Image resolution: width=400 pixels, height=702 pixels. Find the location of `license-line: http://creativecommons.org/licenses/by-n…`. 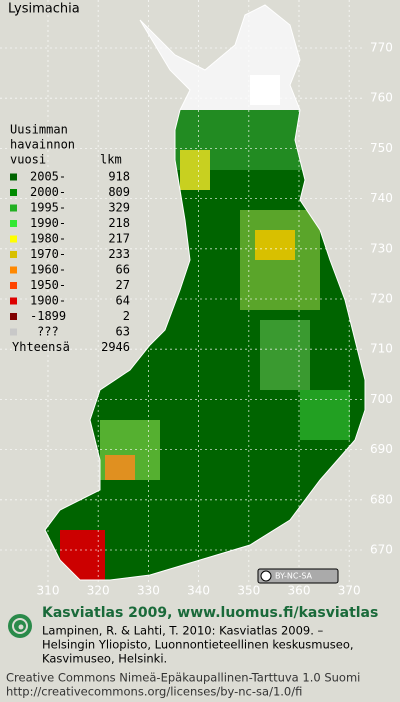

license-line: http://creativecommons.org/licenses/by-n… is located at coordinates (154, 692).